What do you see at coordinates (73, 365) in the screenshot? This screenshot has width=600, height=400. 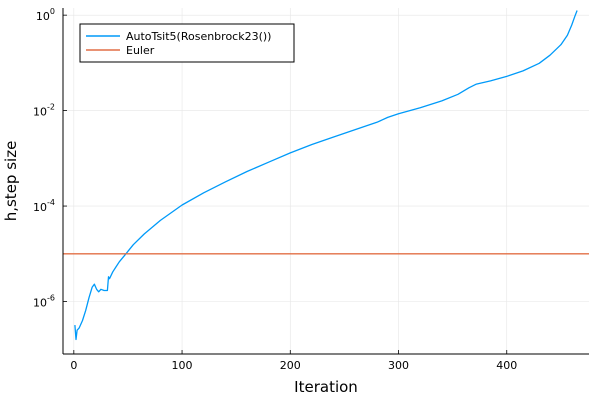 I see `x-tick-label-0: 0` at bounding box center [73, 365].